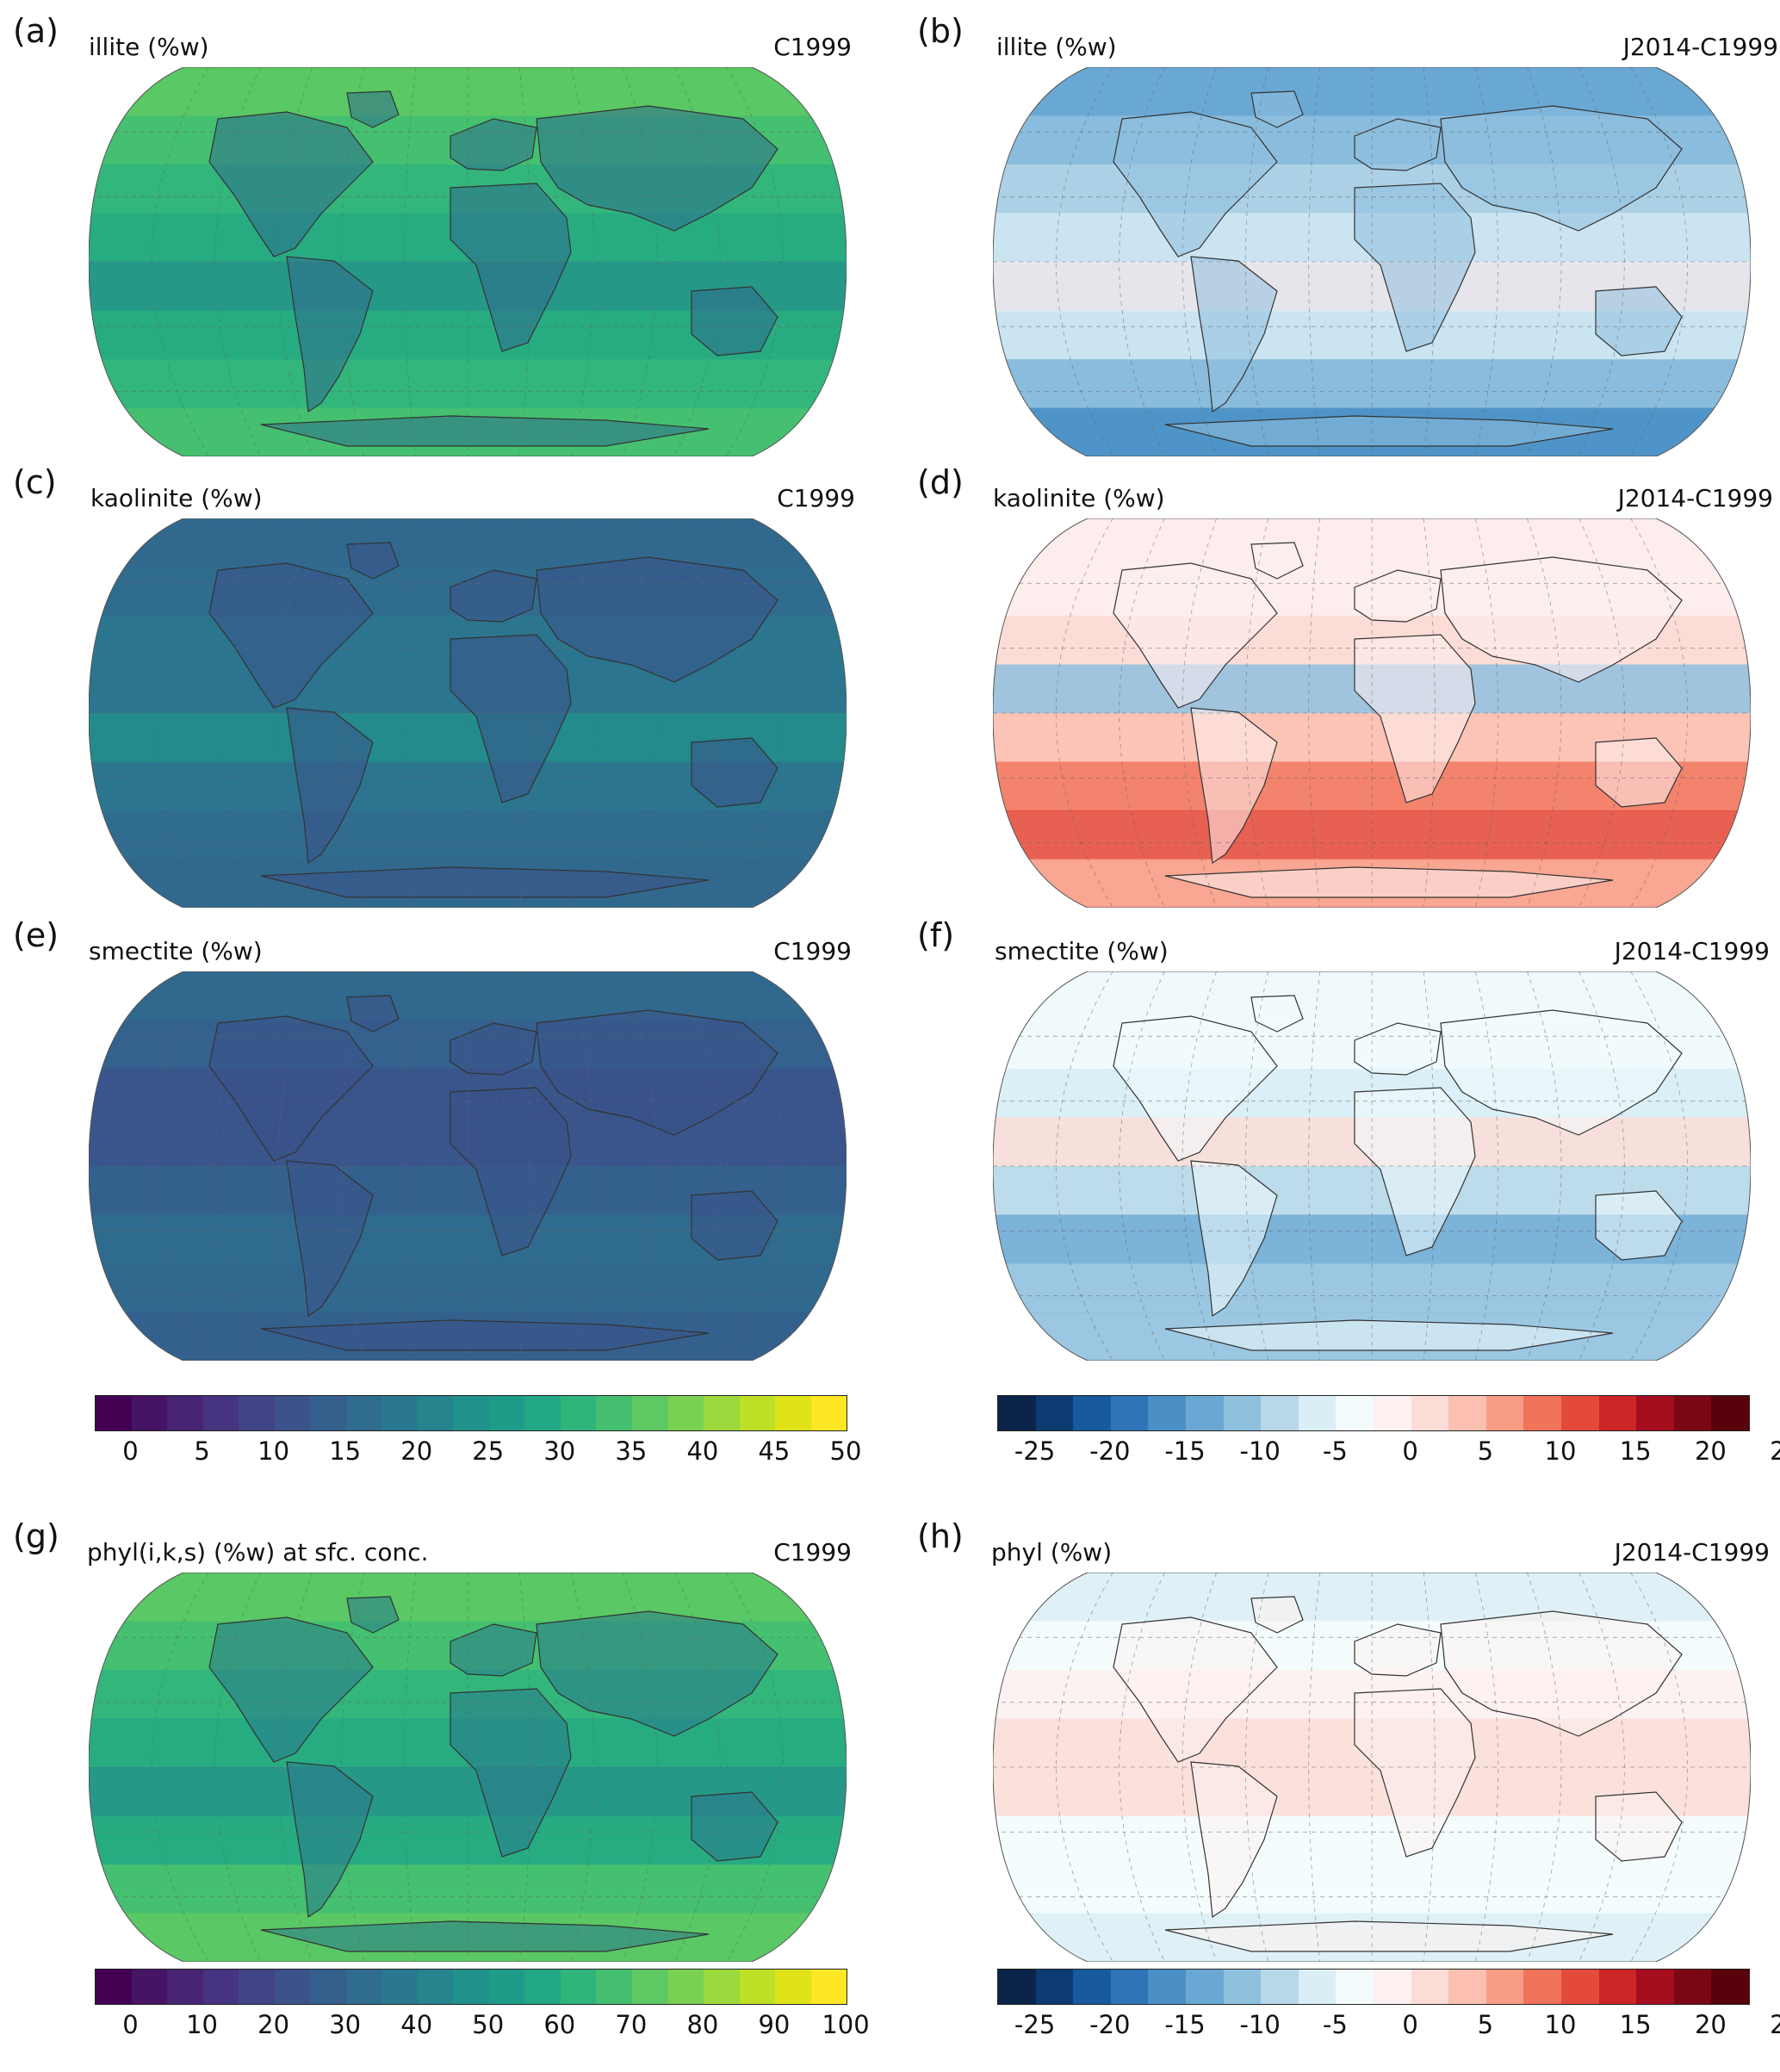  I want to click on colorbar-absolute-percent: 0 10 20 30 40 50 60 70 80 90 100, so click(482, 2012).